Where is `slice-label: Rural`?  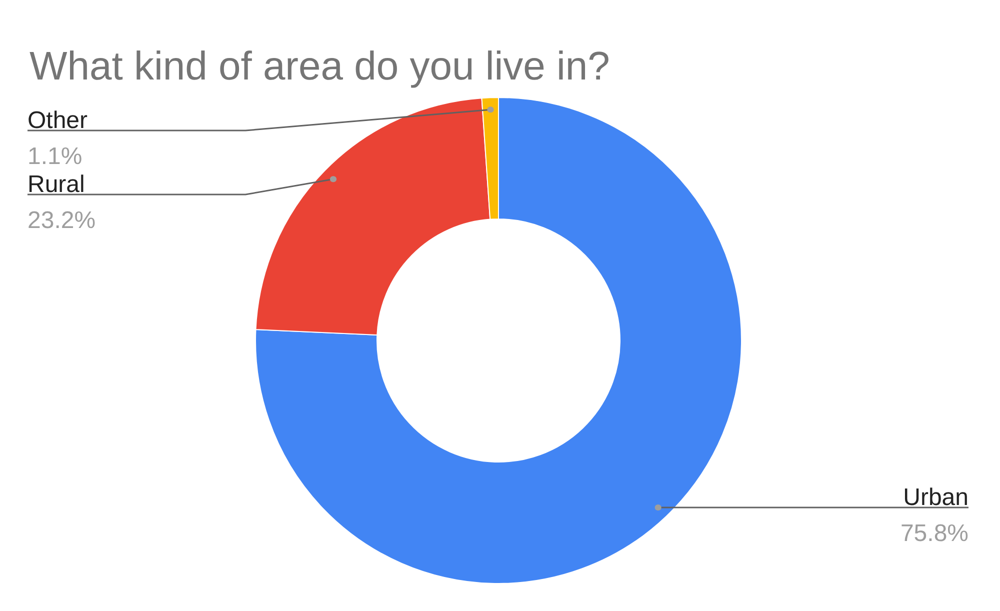
slice-label: Rural is located at coordinates (56, 184).